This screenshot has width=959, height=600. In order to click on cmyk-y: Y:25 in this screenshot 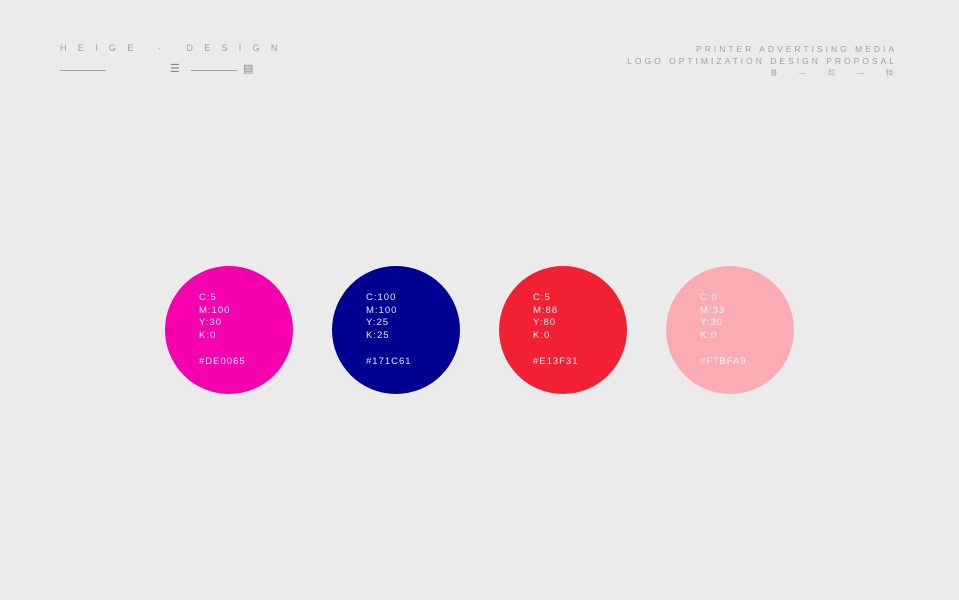, I will do `click(378, 323)`.